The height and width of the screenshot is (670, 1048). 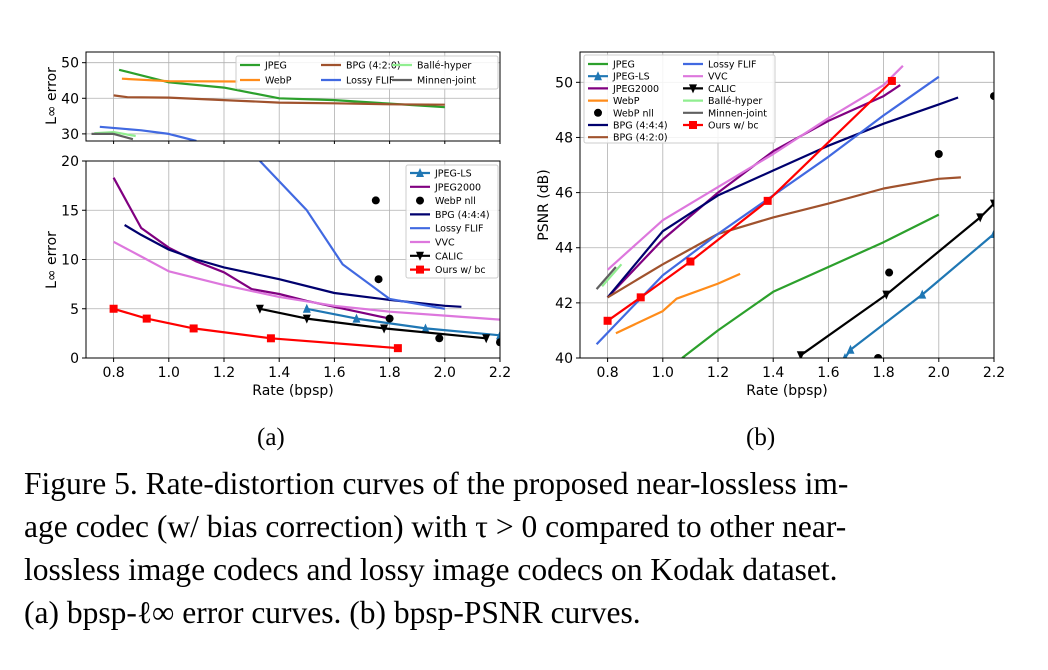 I want to click on series-line-jpeg, so click(x=810, y=285).